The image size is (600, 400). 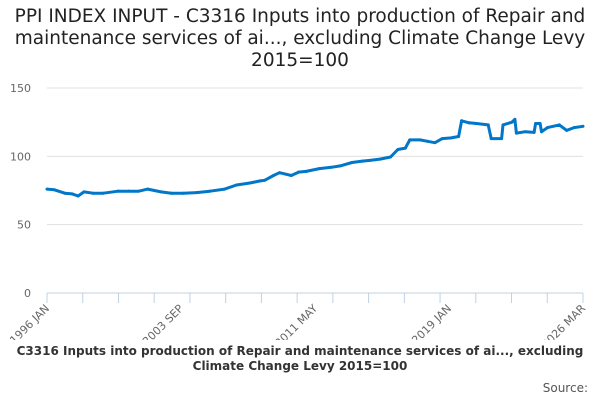 What do you see at coordinates (20, 88) in the screenshot?
I see `y-tick-label: 150` at bounding box center [20, 88].